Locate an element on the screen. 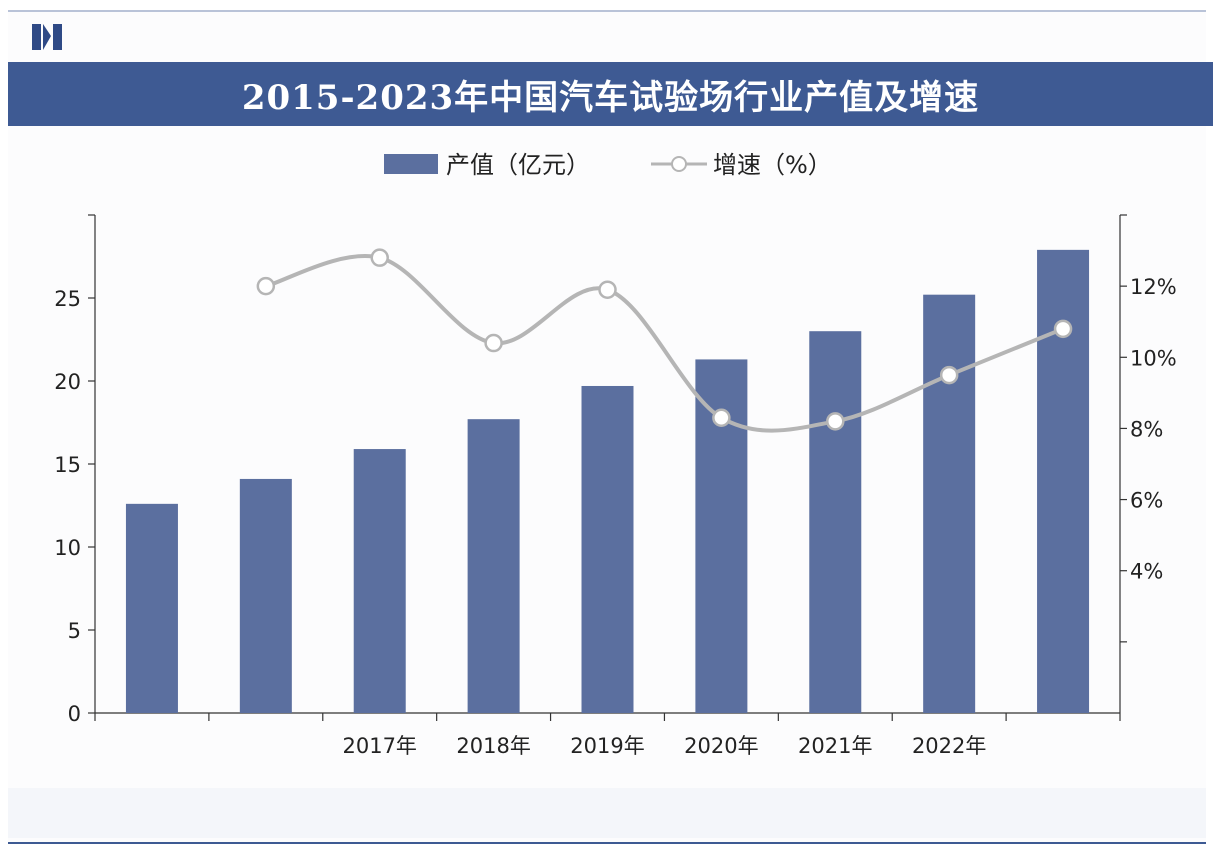  y-left-tick-label: 15 is located at coordinates (67, 465).